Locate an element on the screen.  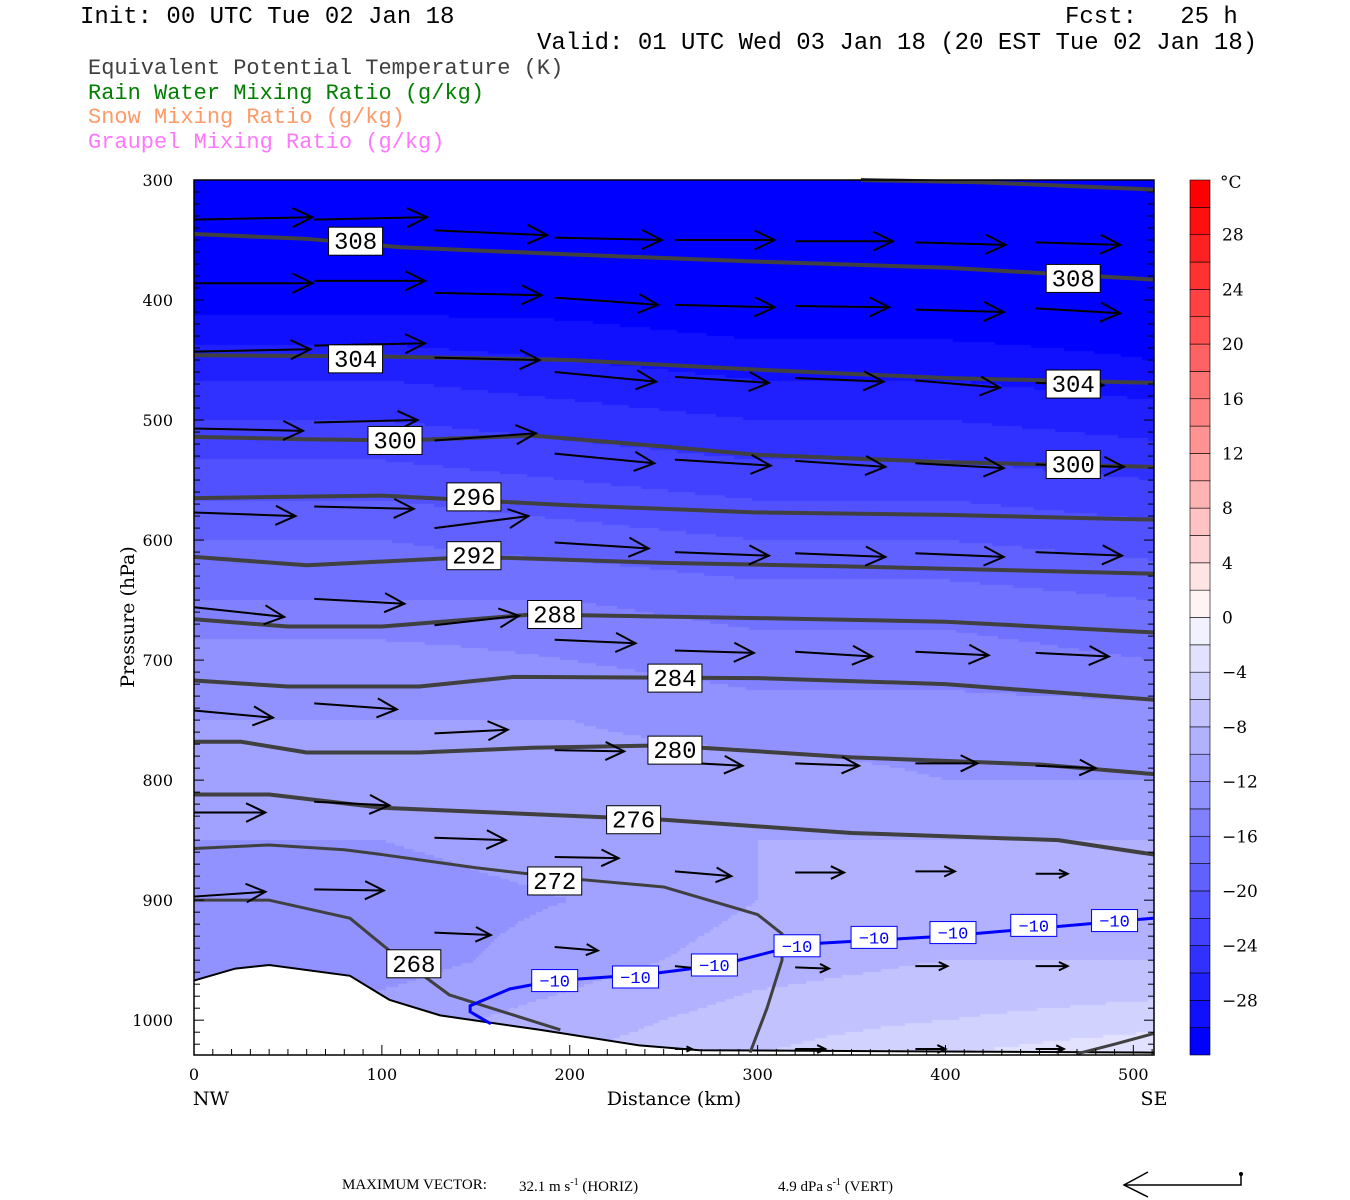
legend-snow: Snow Mixing Ratio (g/kg) is located at coordinates (246, 117).